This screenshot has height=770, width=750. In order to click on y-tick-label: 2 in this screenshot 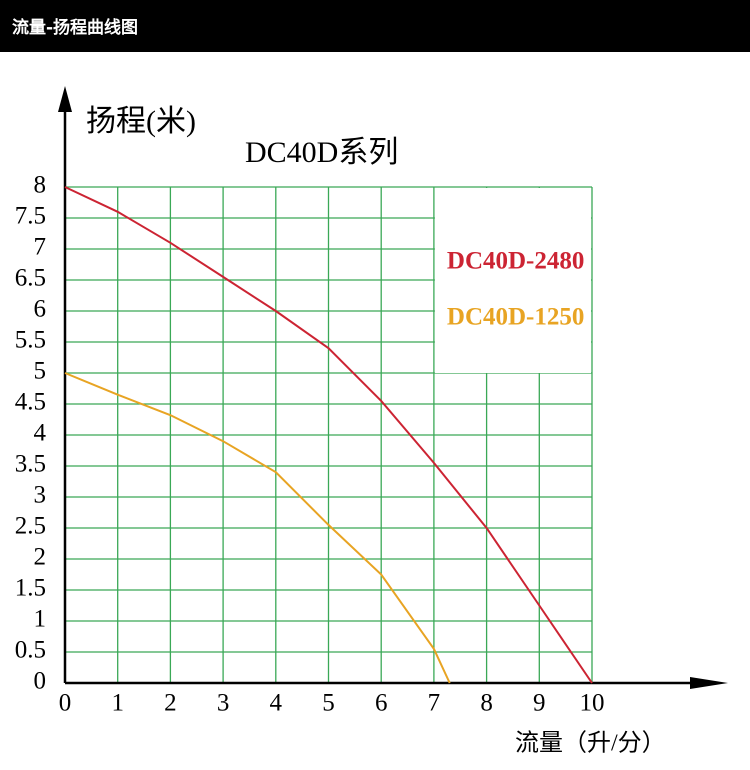, I will do `click(40, 557)`.